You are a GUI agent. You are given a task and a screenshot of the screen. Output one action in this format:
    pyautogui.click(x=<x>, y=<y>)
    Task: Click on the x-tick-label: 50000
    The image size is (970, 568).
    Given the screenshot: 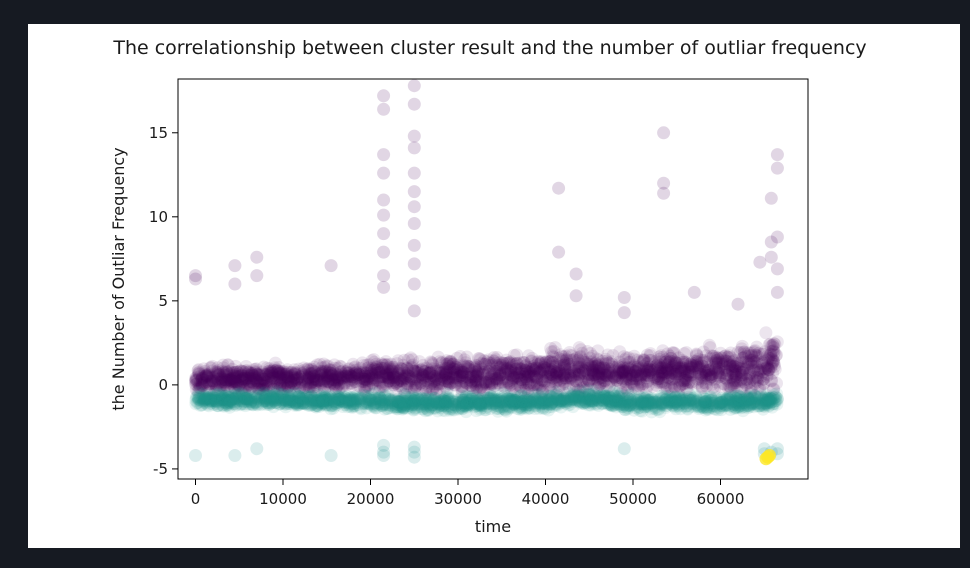 What is the action you would take?
    pyautogui.click(x=633, y=499)
    